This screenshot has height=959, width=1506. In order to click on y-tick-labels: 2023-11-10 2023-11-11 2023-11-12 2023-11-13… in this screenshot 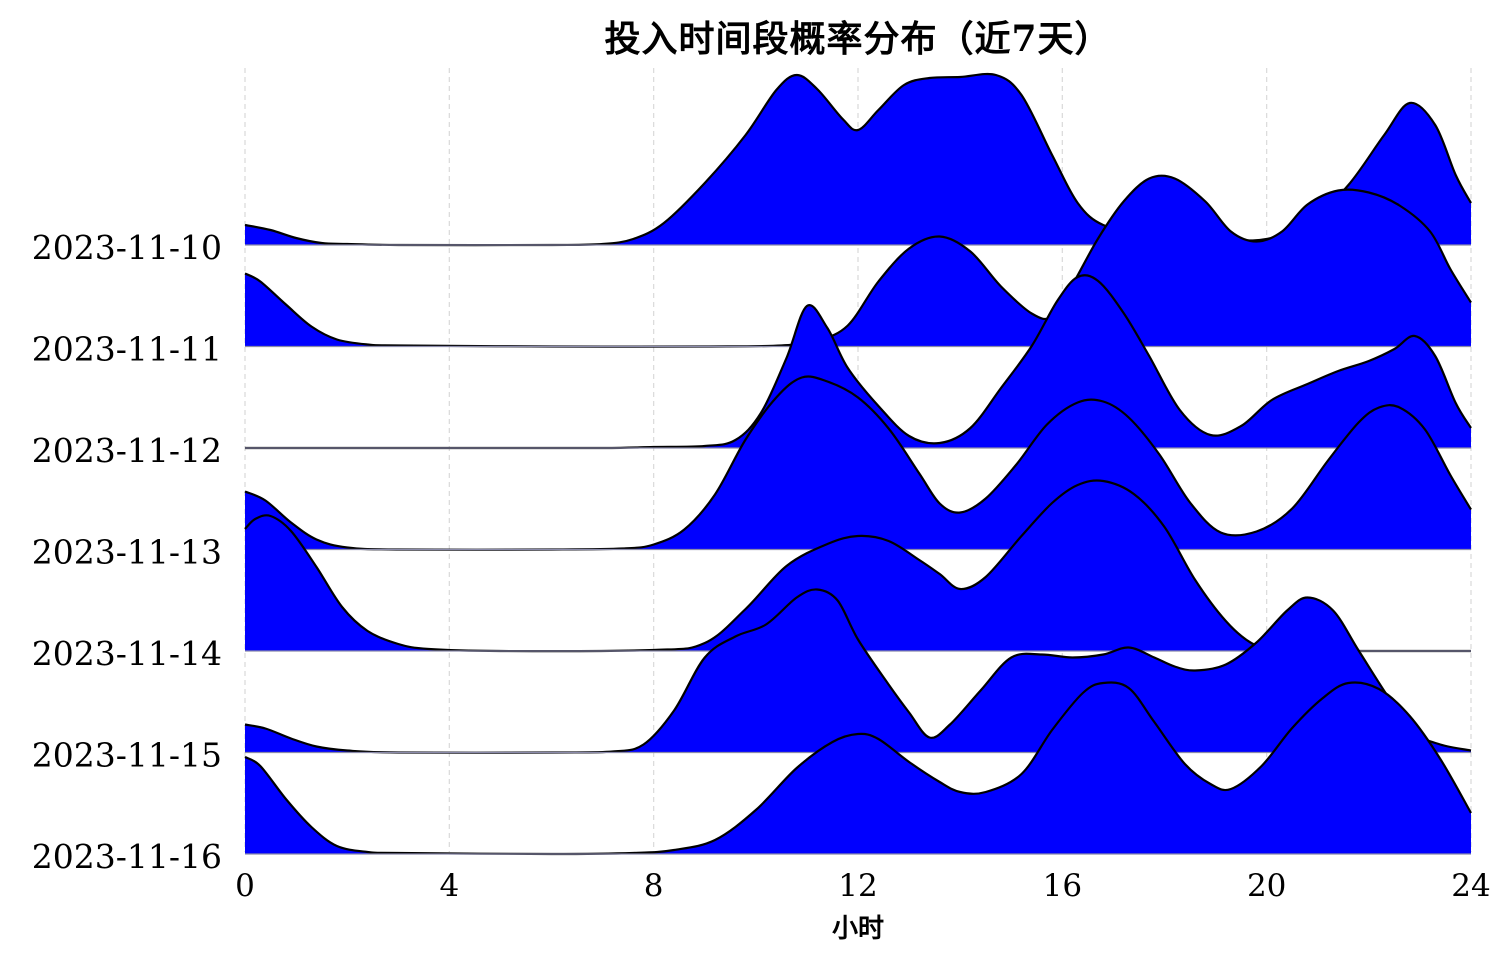, I will do `click(127, 552)`.